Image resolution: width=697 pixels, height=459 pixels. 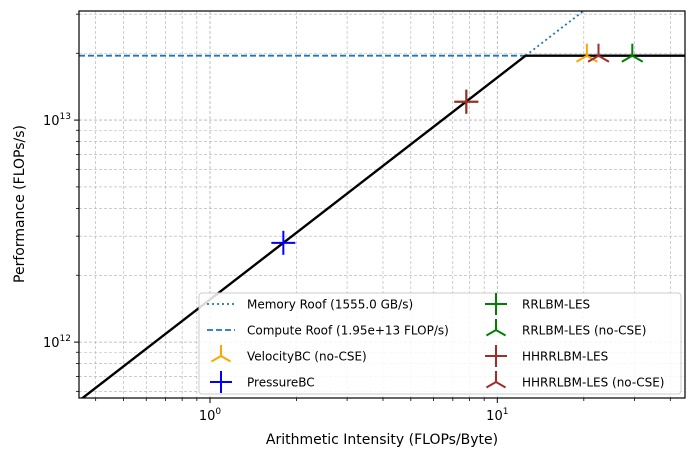 I want to click on legend-item-memory-roof-1555-0-gb-s: Memory Roof (1555.0 GB/s), so click(x=310, y=305).